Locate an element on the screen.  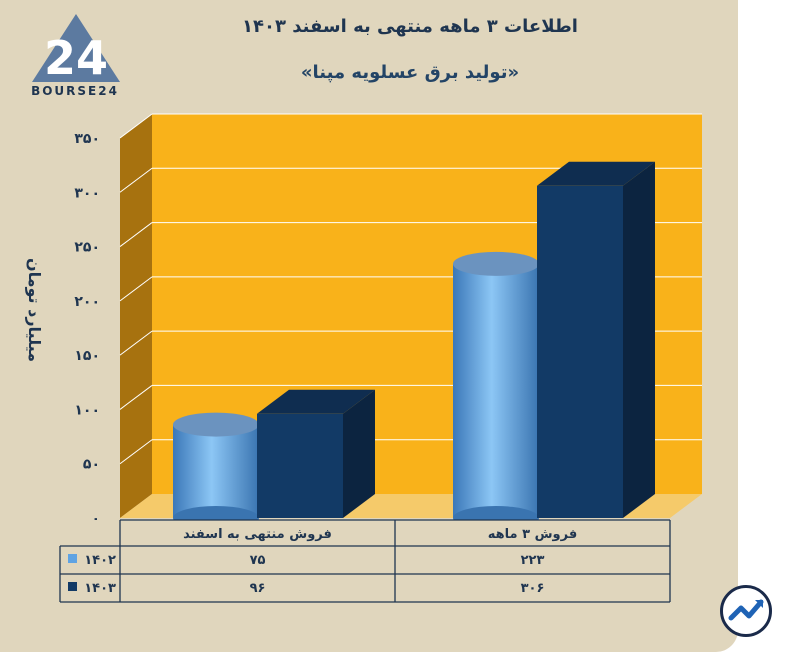
y-tick-label: ۱۰۰ is located at coordinates (87, 410).